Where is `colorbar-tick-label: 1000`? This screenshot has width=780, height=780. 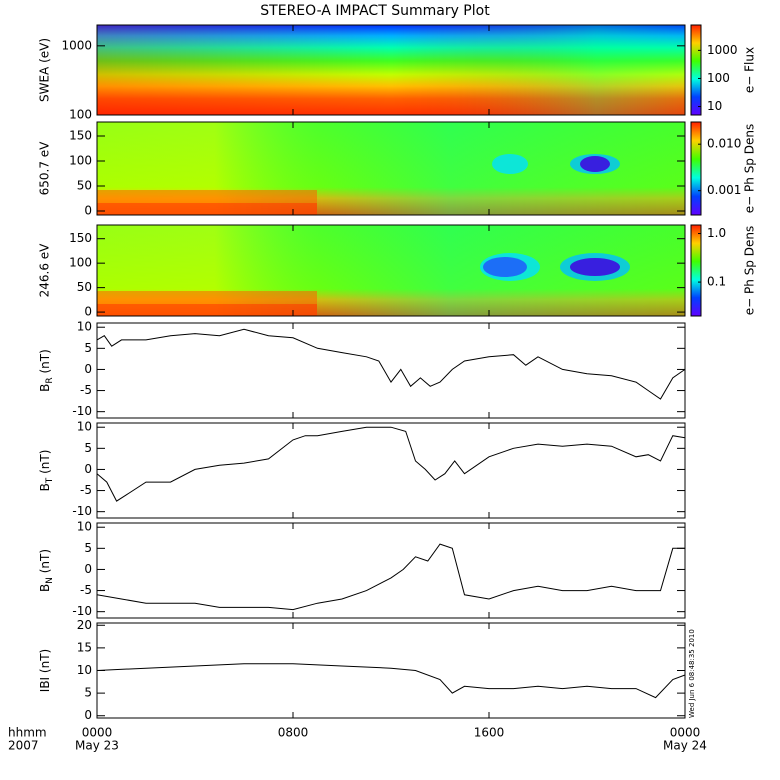
colorbar-tick-label: 1000 is located at coordinates (722, 50).